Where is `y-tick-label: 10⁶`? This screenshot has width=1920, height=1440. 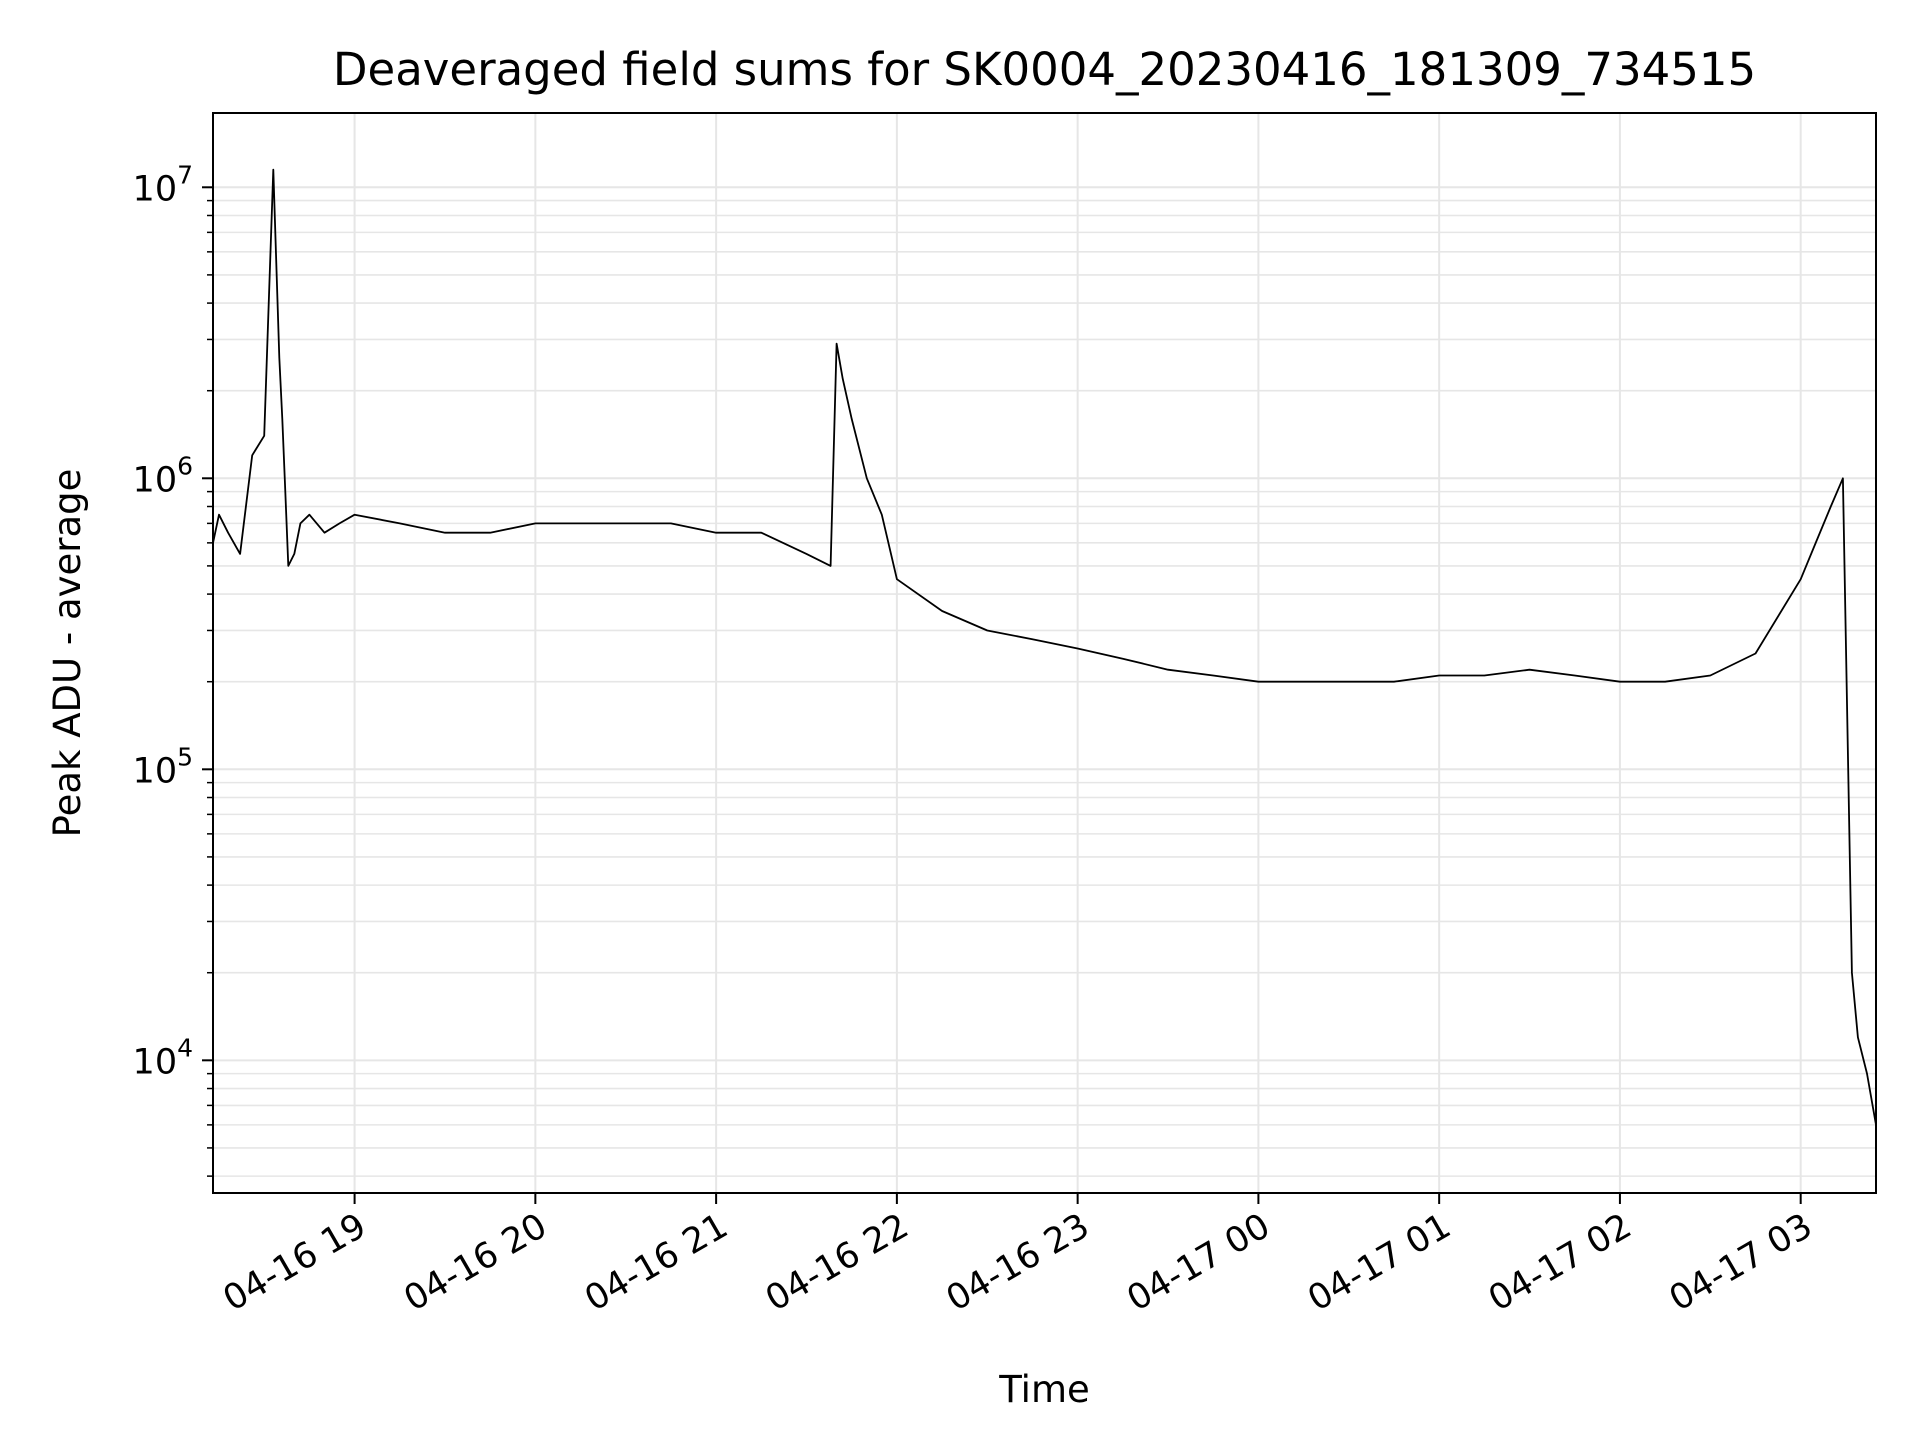 y-tick-label: 10⁶ is located at coordinates (163, 475).